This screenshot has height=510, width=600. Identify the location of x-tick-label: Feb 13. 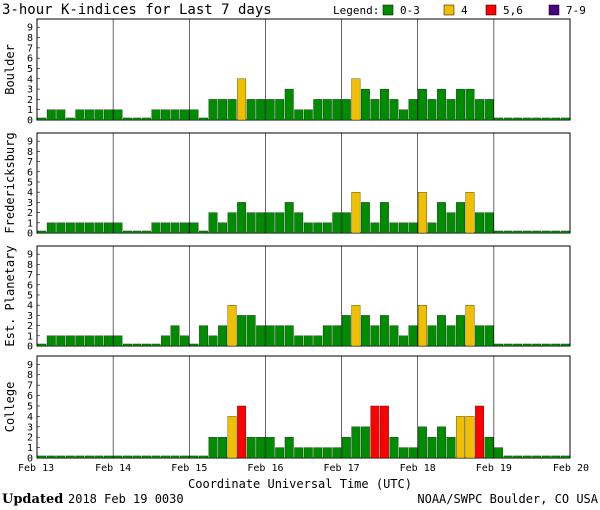
(36, 468).